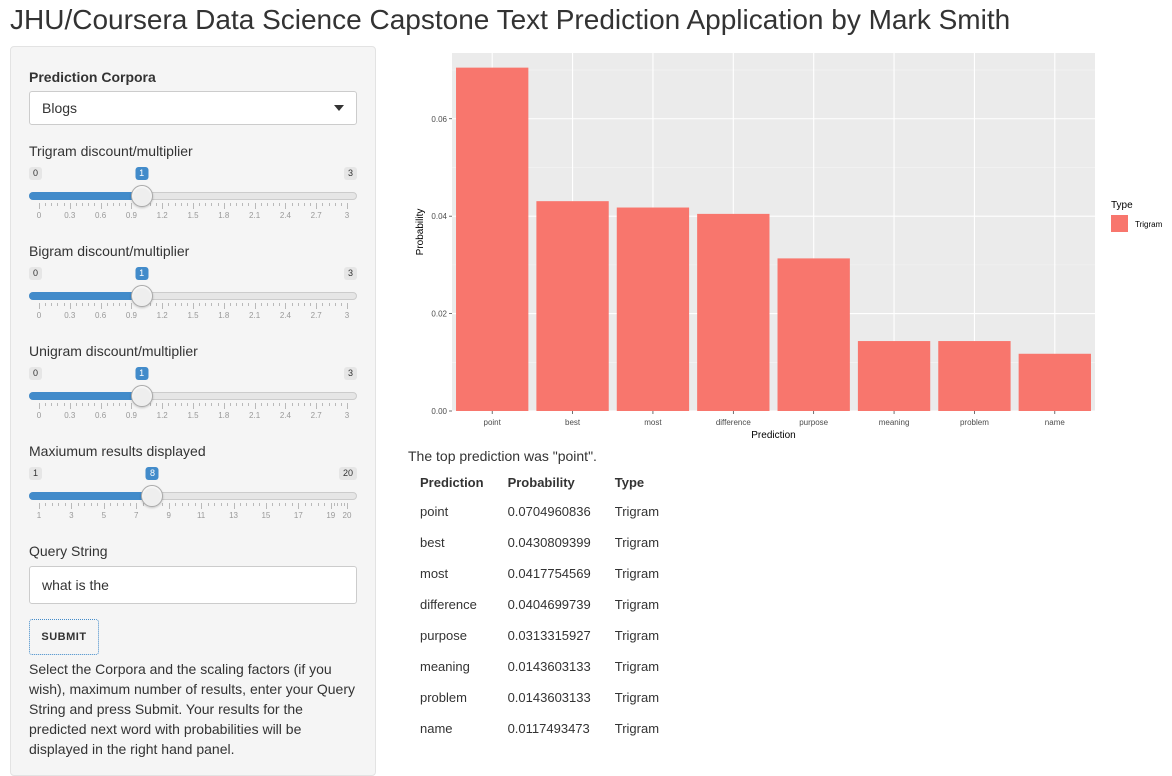  Describe the element at coordinates (64, 637) in the screenshot. I see `submit-button: SUBMIT` at that location.